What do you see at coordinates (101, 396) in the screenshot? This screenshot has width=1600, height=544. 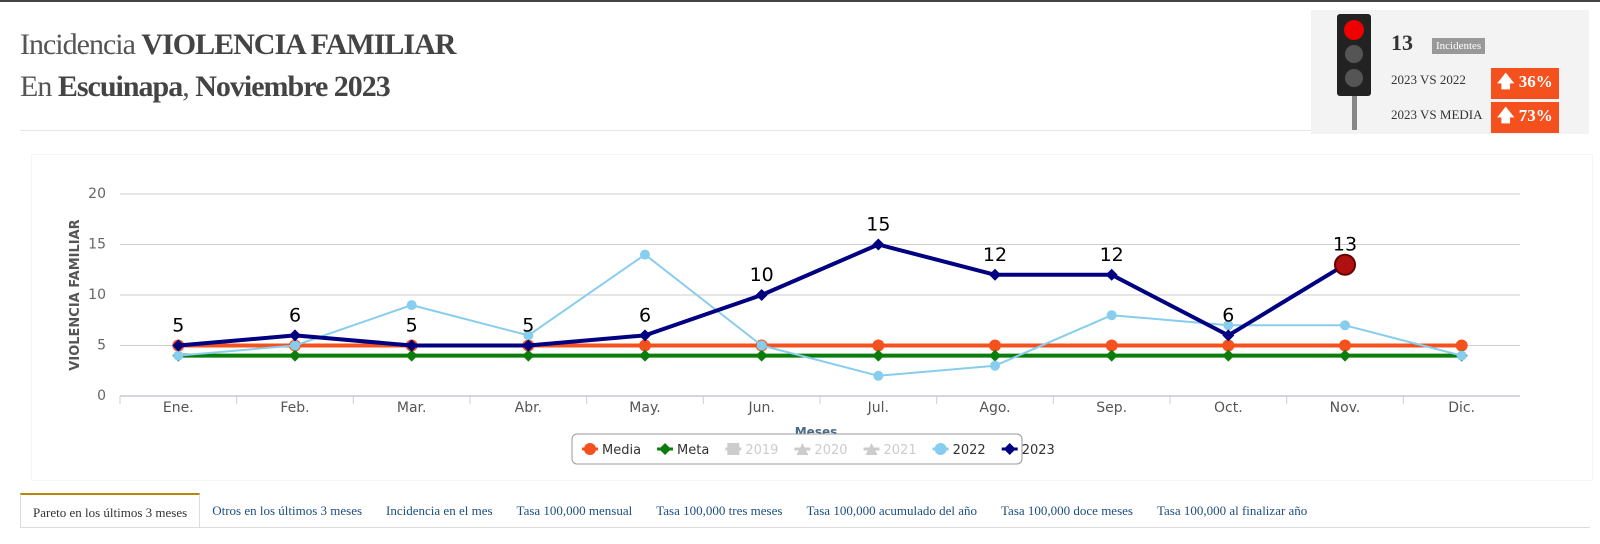 I see `y-tick-label: 0` at bounding box center [101, 396].